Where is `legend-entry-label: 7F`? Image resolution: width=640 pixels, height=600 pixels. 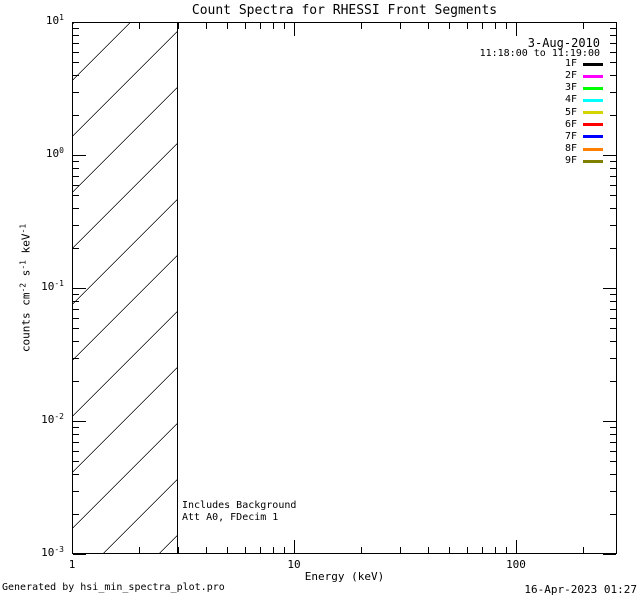
legend-entry-label: 7F is located at coordinates (570, 136).